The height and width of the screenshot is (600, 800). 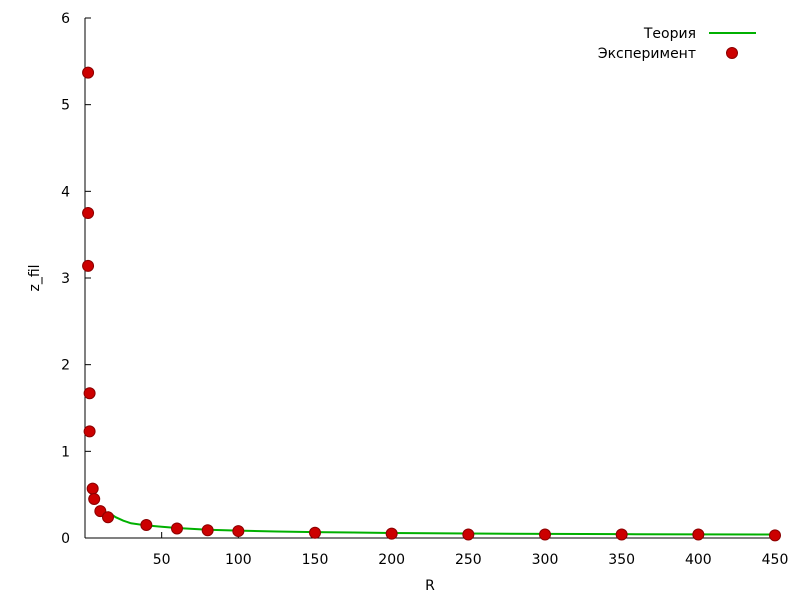 What do you see at coordinates (35, 277) in the screenshot?
I see `y-axis-label: z_fil` at bounding box center [35, 277].